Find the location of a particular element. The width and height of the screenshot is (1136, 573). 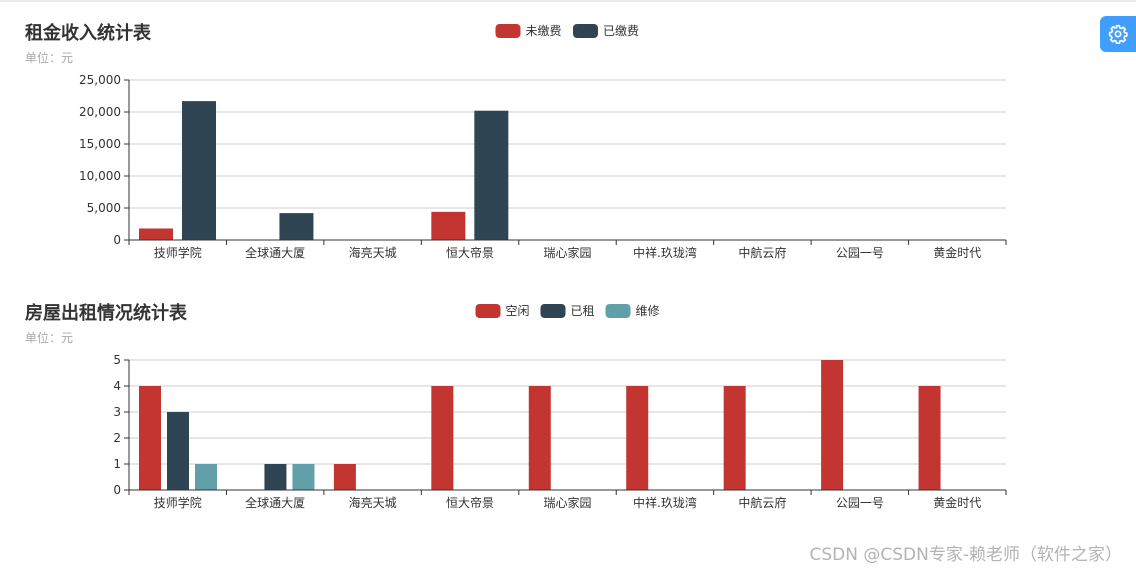

legend-item: 已缴费 is located at coordinates (606, 30).